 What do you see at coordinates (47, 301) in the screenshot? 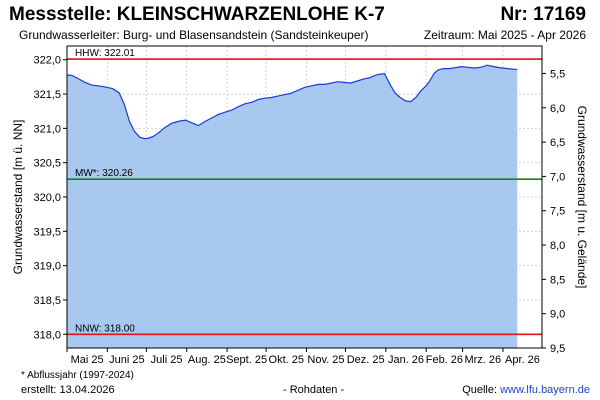
I see `y-tick-label: 318,5` at bounding box center [47, 301].